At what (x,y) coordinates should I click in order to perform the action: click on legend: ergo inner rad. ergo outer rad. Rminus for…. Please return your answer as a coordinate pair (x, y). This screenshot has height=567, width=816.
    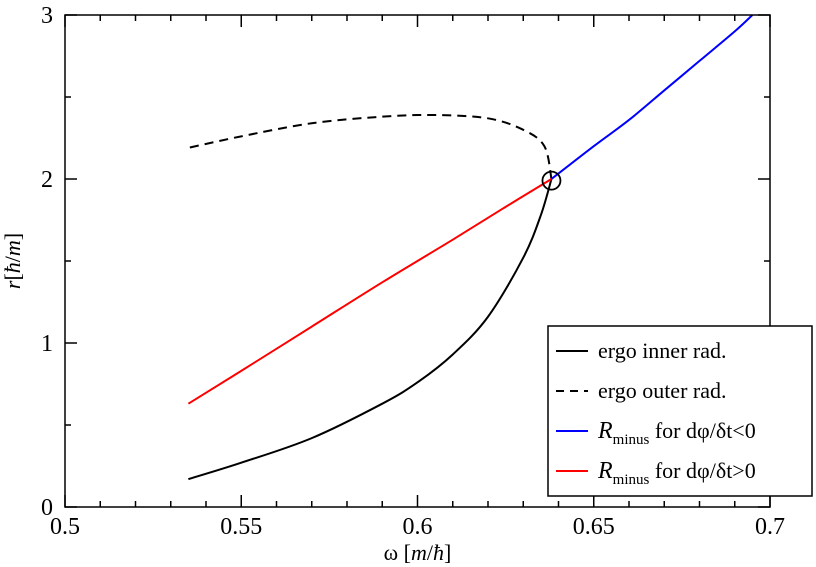
    Looking at the image, I should click on (680, 411).